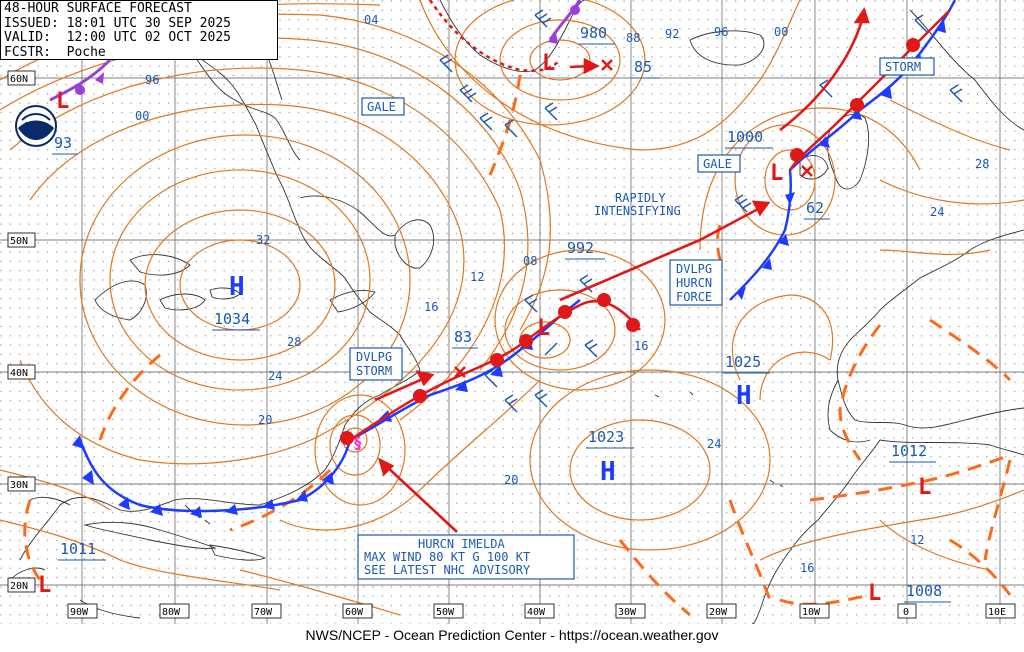 The height and width of the screenshot is (652, 1024). I want to click on isobar-label: 32, so click(263, 240).